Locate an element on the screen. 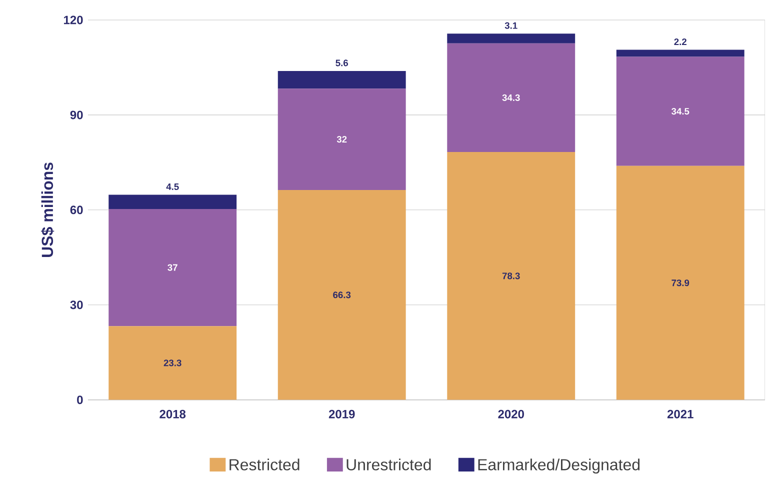 The width and height of the screenshot is (783, 490). data-label: 34.5 is located at coordinates (681, 111).